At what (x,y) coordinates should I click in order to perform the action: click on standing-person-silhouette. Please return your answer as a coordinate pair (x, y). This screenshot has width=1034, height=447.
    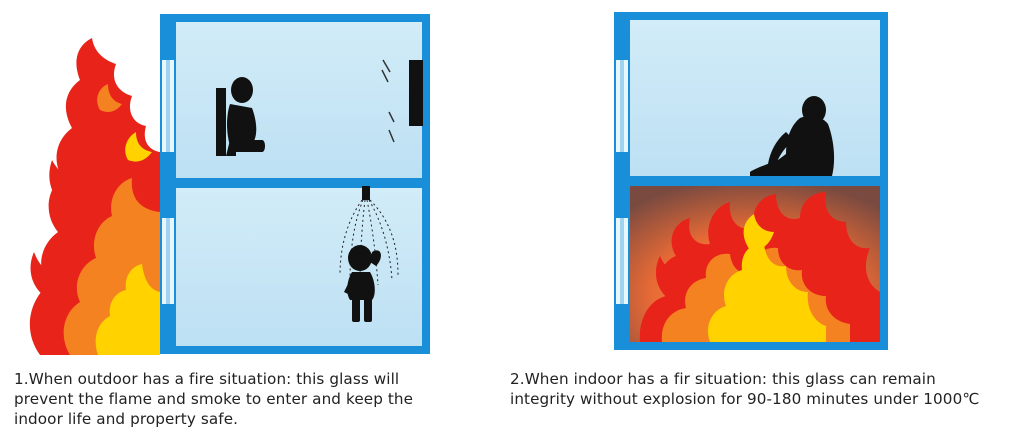
    Looking at the image, I should click on (362, 283).